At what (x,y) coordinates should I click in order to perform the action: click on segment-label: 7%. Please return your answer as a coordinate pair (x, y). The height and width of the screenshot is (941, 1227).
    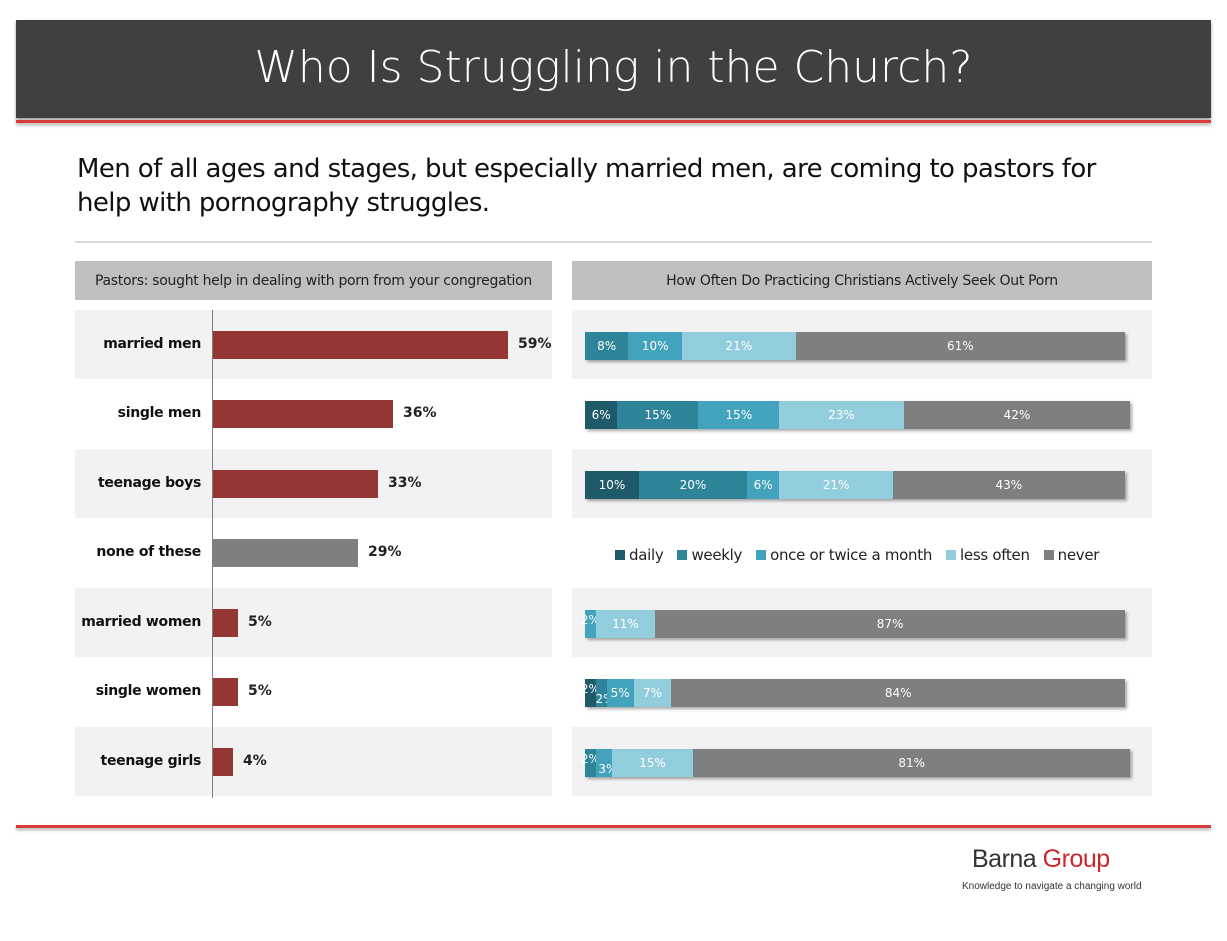
    Looking at the image, I should click on (652, 693).